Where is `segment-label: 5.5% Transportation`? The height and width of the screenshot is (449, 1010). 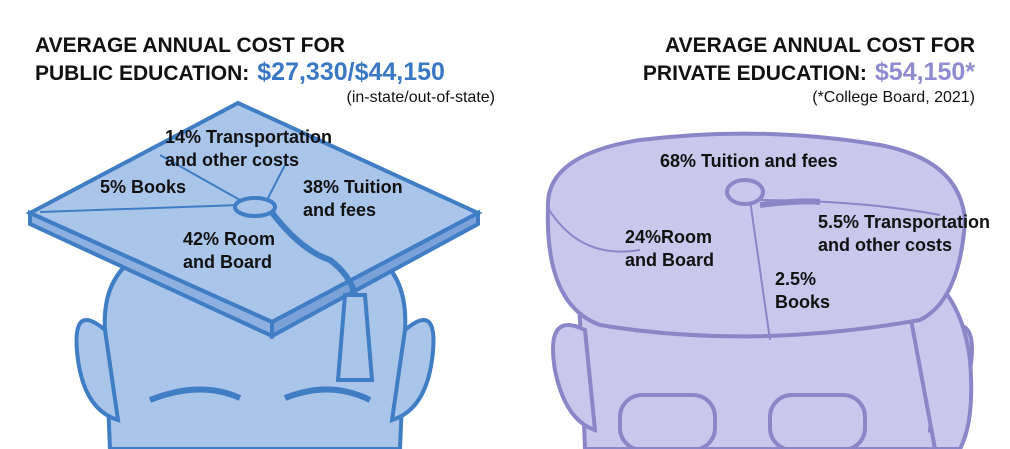 segment-label: 5.5% Transportation is located at coordinates (904, 222).